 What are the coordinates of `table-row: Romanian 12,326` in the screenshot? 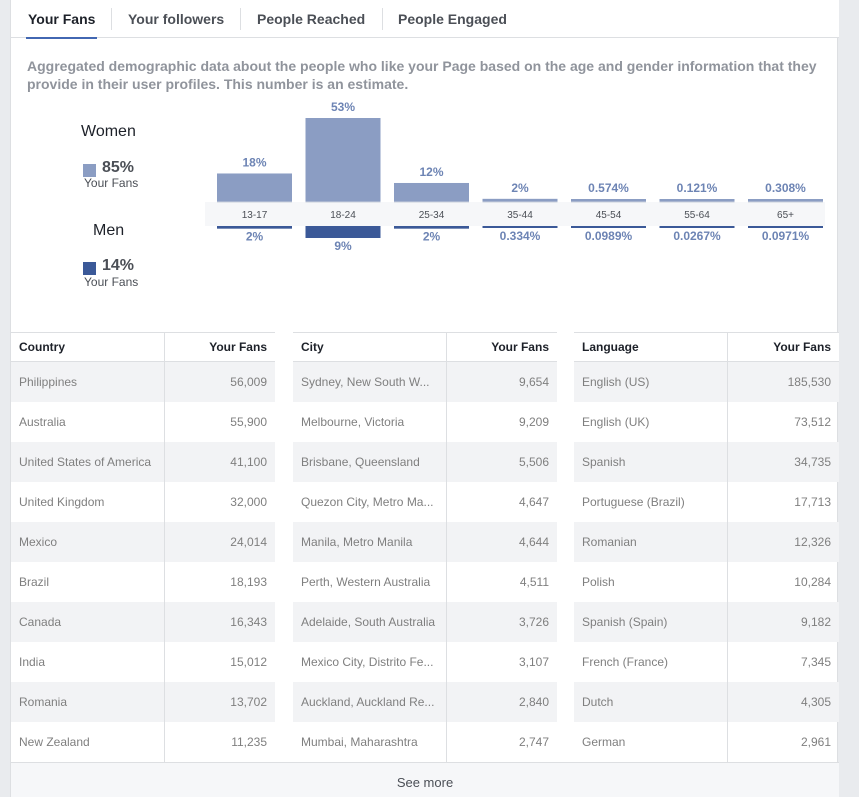 It's located at (706, 542).